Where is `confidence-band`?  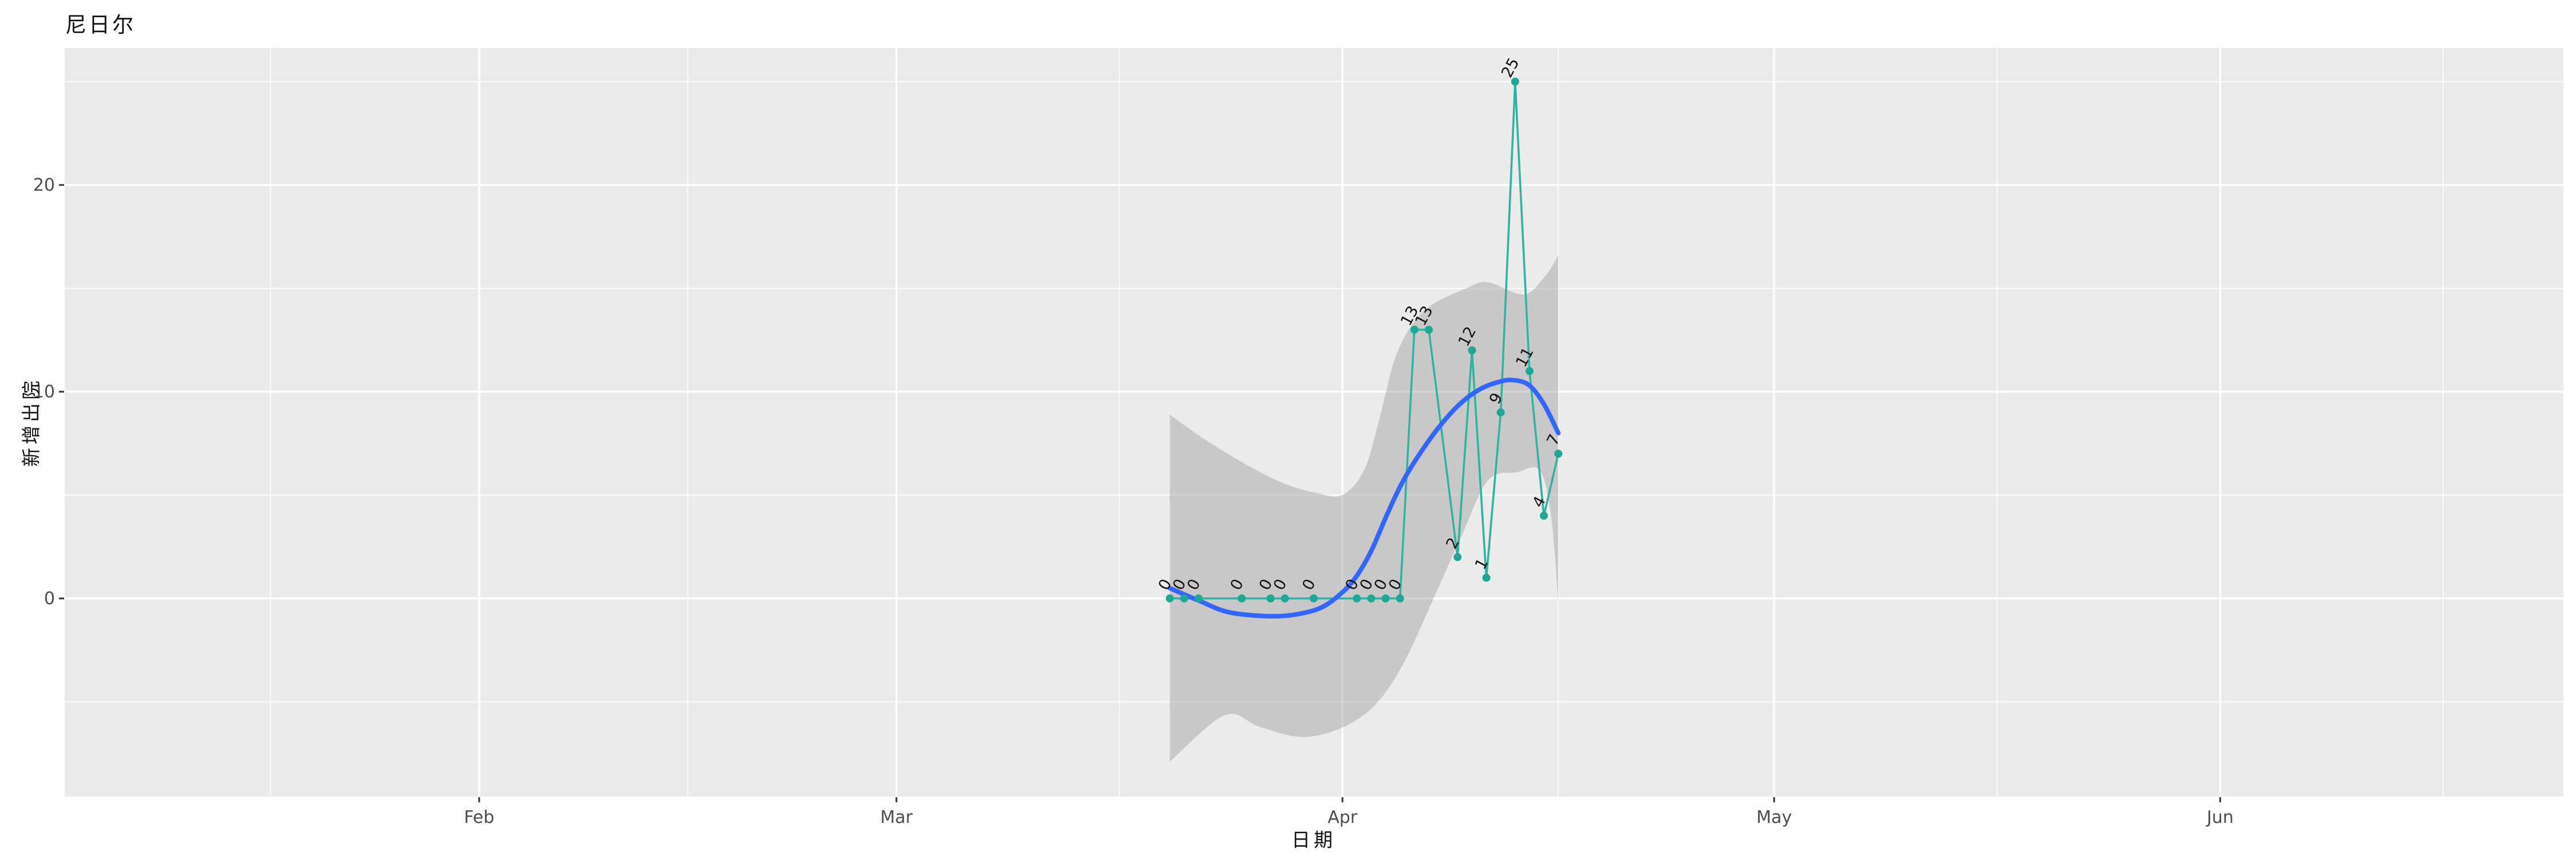
confidence-band is located at coordinates (1364, 509).